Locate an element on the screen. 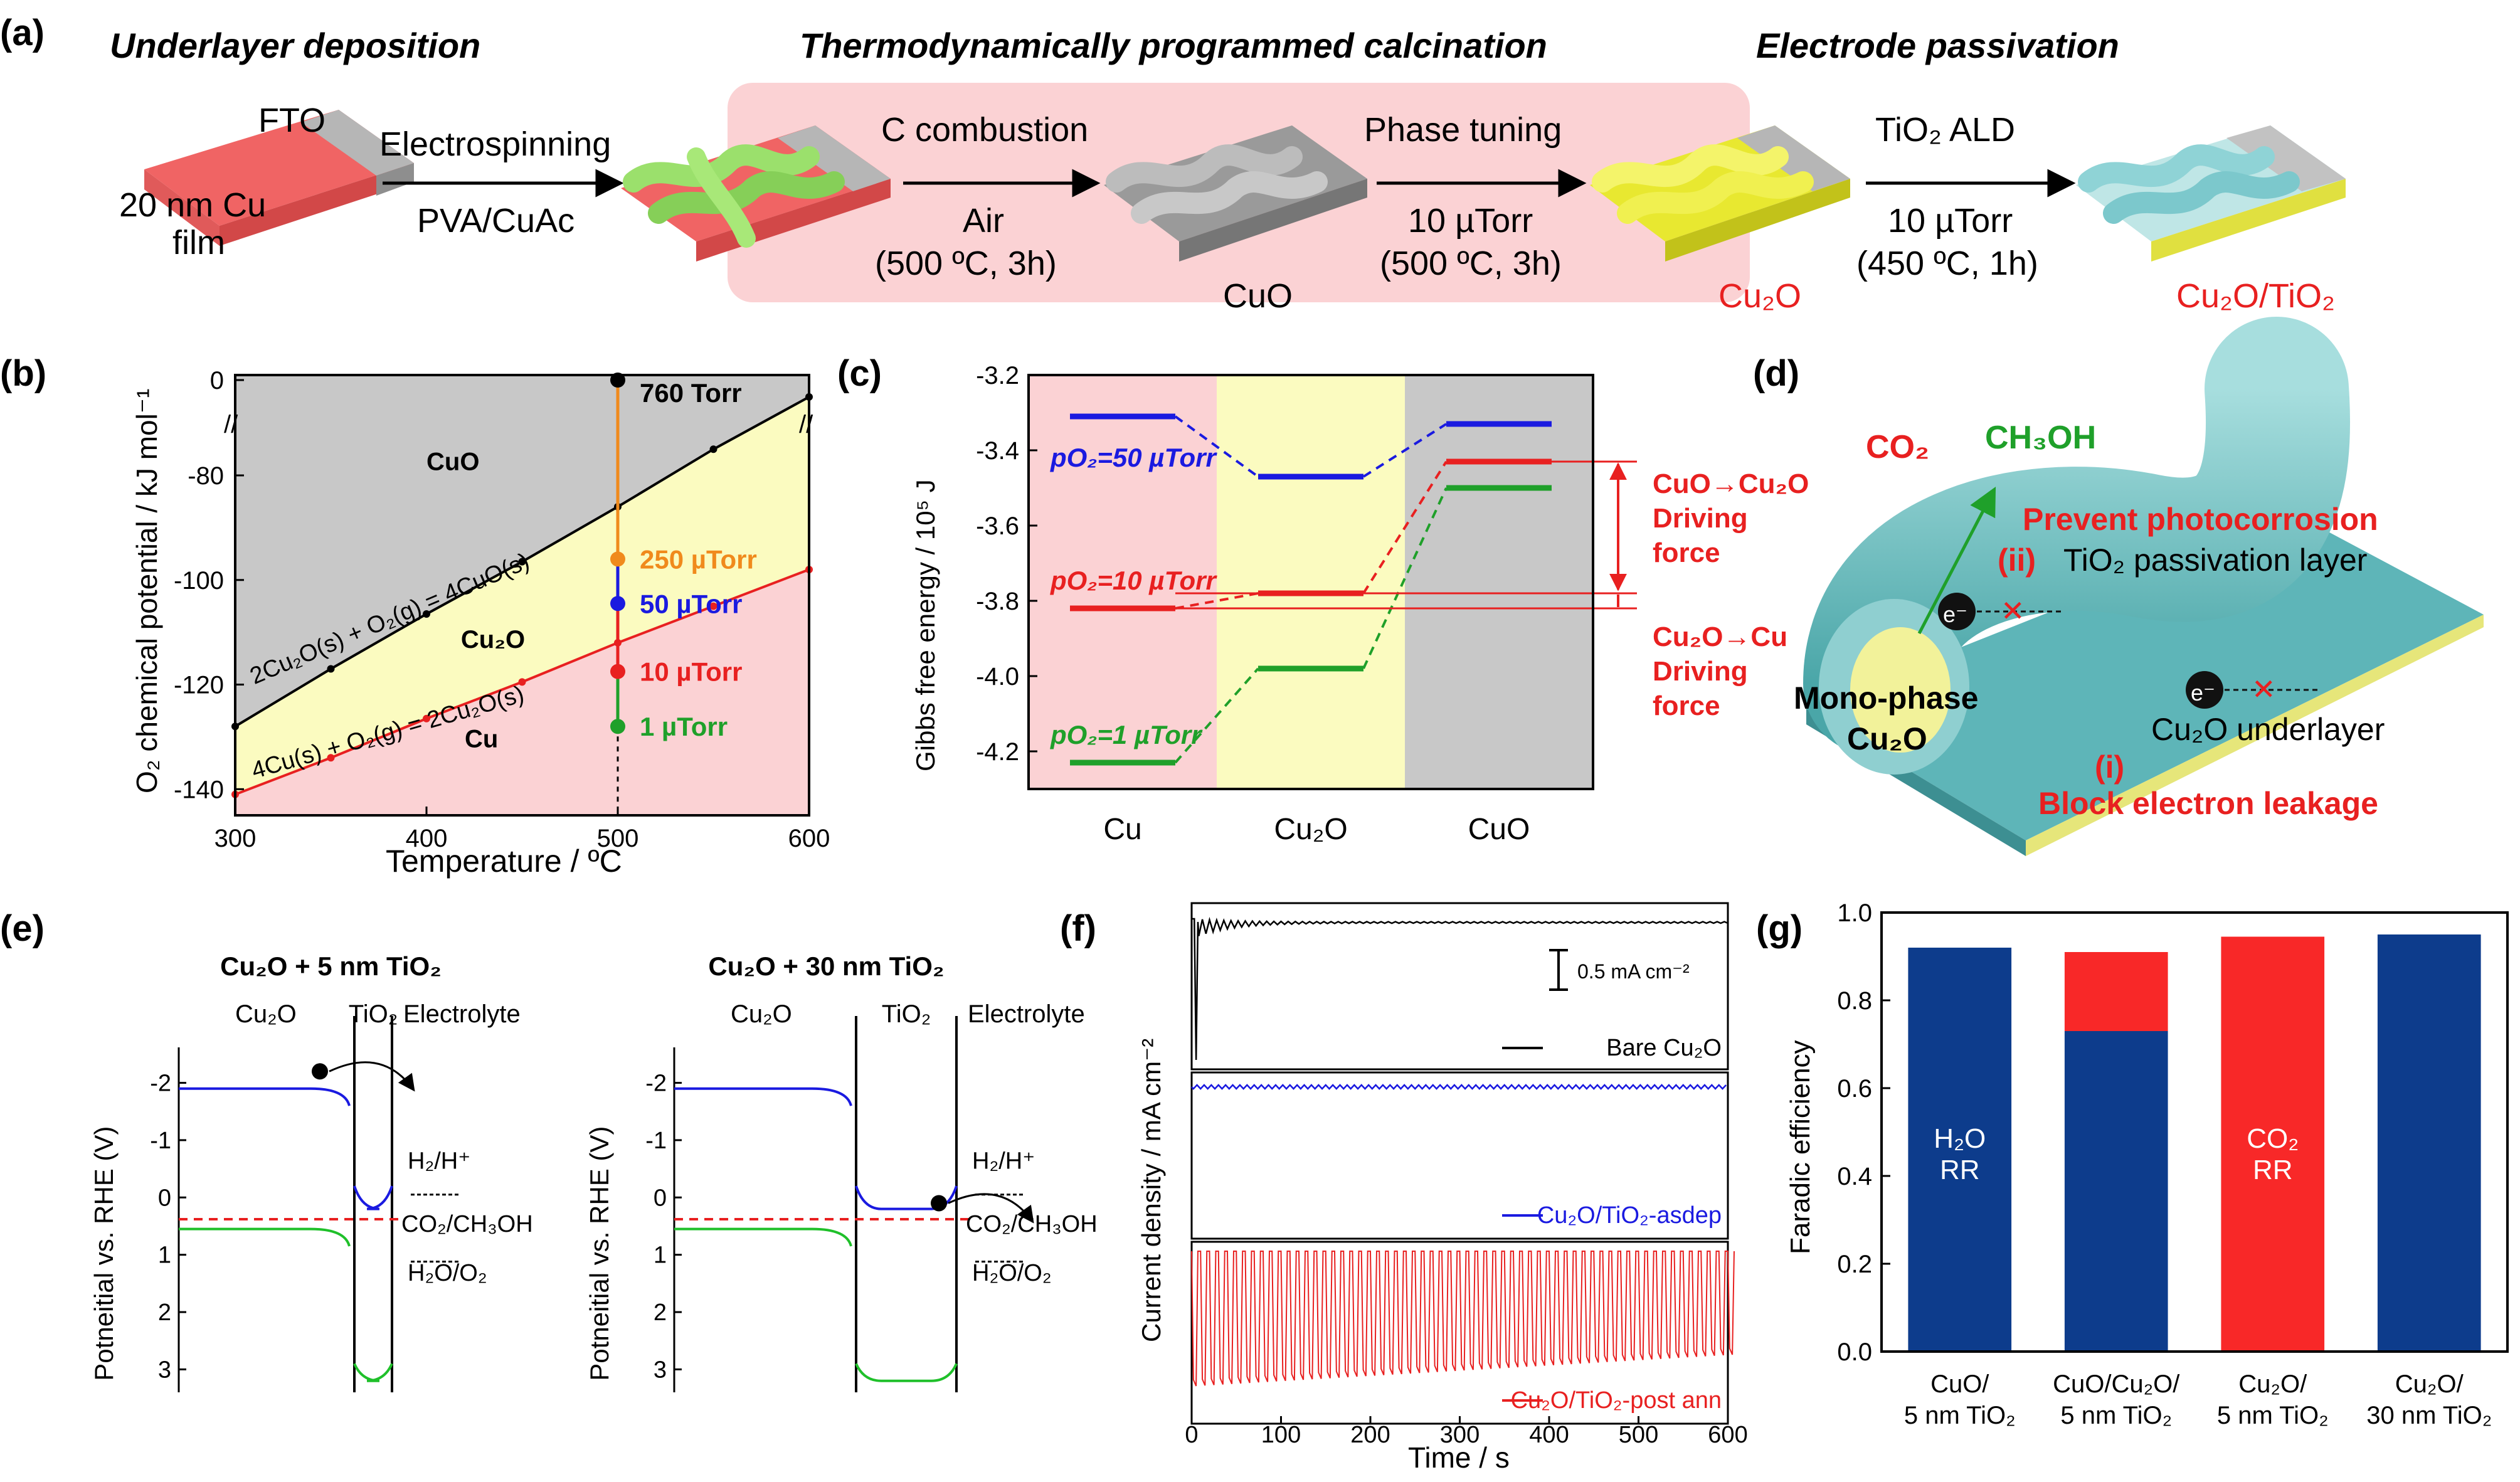  e-ytick-label-0-0: -2 is located at coordinates (160, 1084).